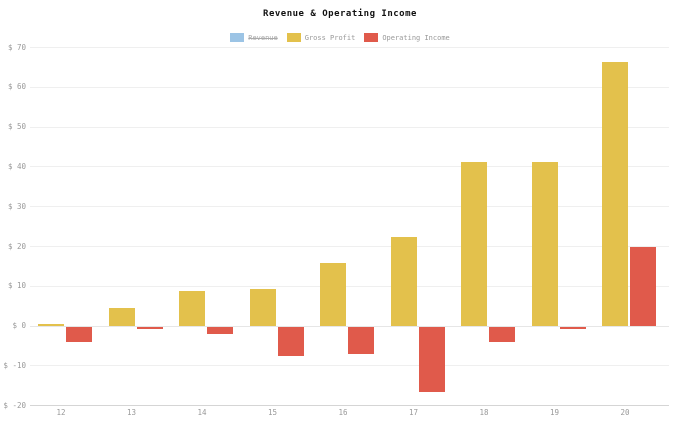 The width and height of the screenshot is (680, 430). Describe the element at coordinates (61, 412) in the screenshot. I see `x-axis-label-12: 12` at that location.